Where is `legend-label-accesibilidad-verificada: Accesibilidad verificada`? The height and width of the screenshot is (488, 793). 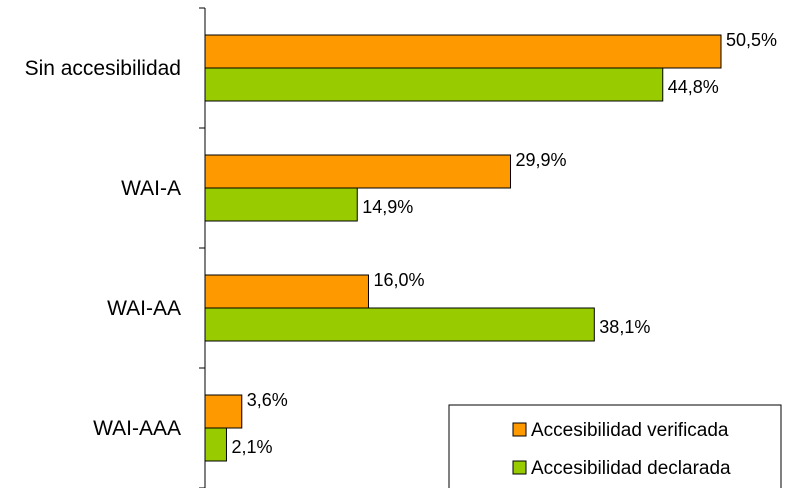 legend-label-accesibilidad-verificada: Accesibilidad verificada is located at coordinates (630, 430).